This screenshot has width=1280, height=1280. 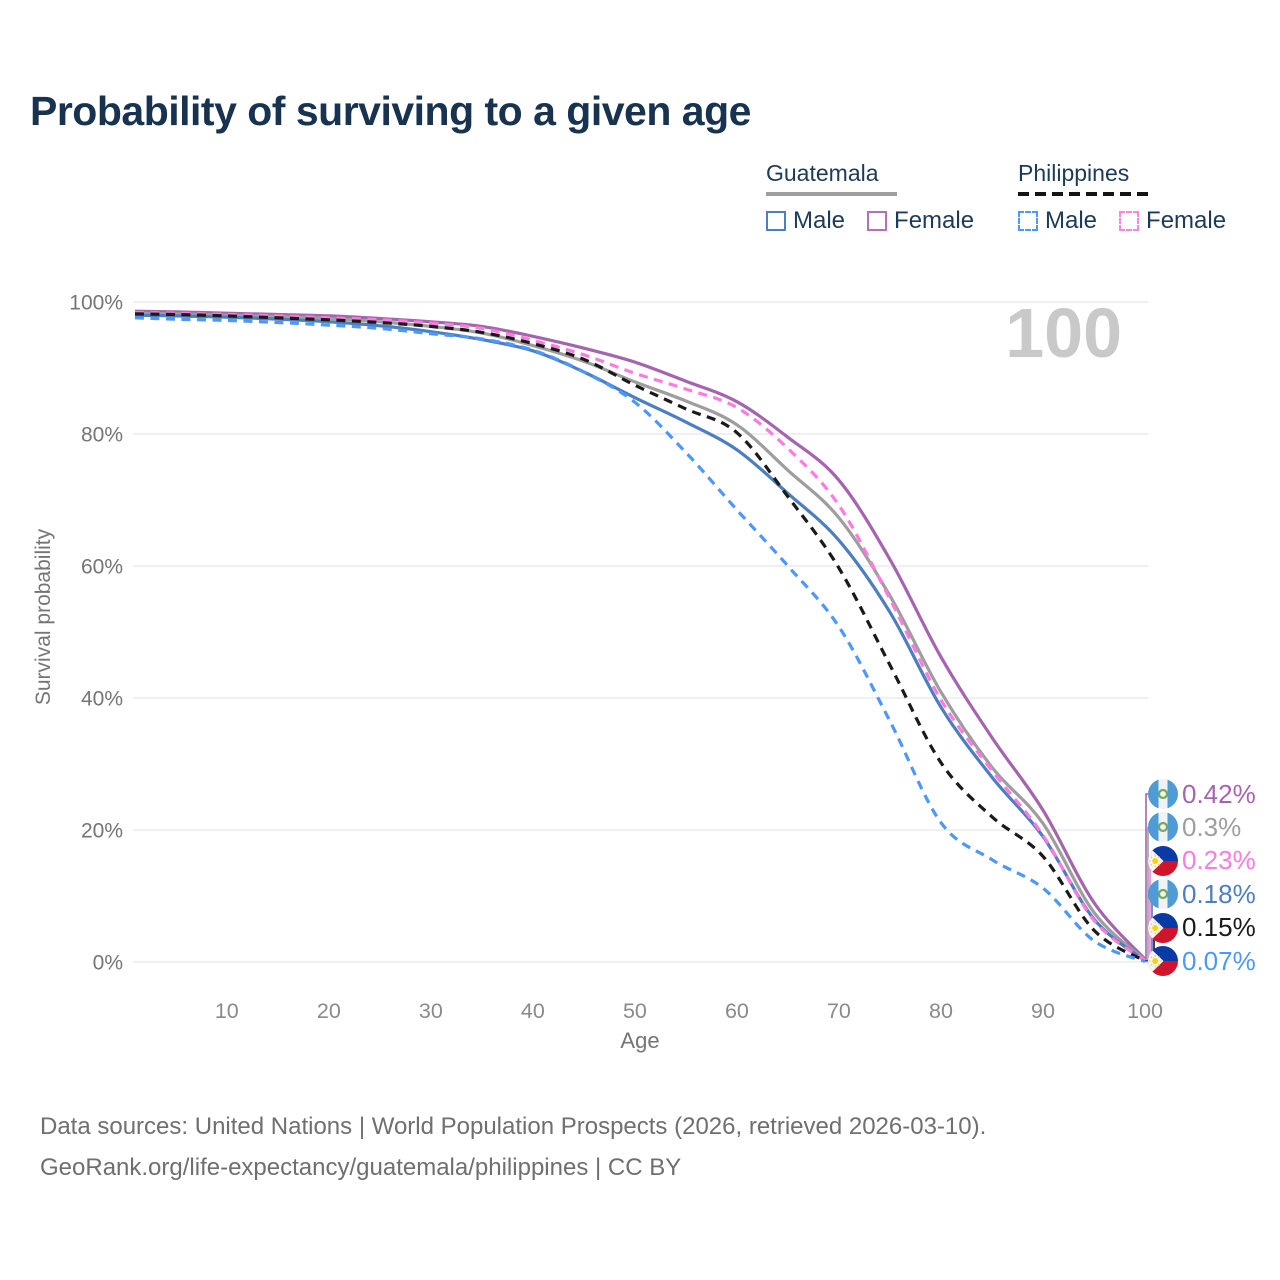 What do you see at coordinates (1219, 793) in the screenshot?
I see `end-label-value: 0.42%` at bounding box center [1219, 793].